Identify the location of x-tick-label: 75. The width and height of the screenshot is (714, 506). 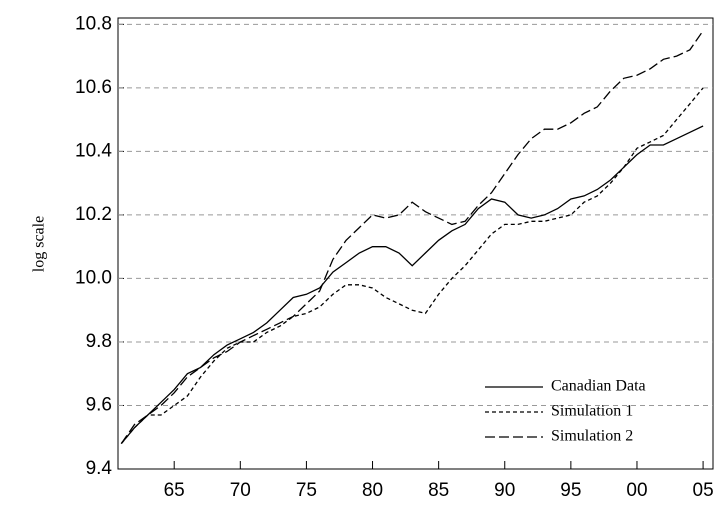
(306, 490).